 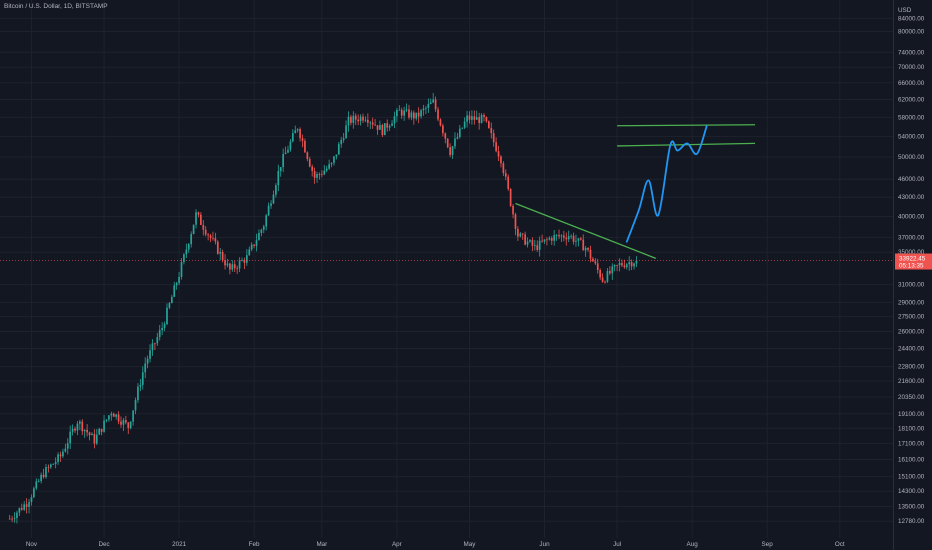 What do you see at coordinates (617, 544) in the screenshot?
I see `time-tick-label: Jul` at bounding box center [617, 544].